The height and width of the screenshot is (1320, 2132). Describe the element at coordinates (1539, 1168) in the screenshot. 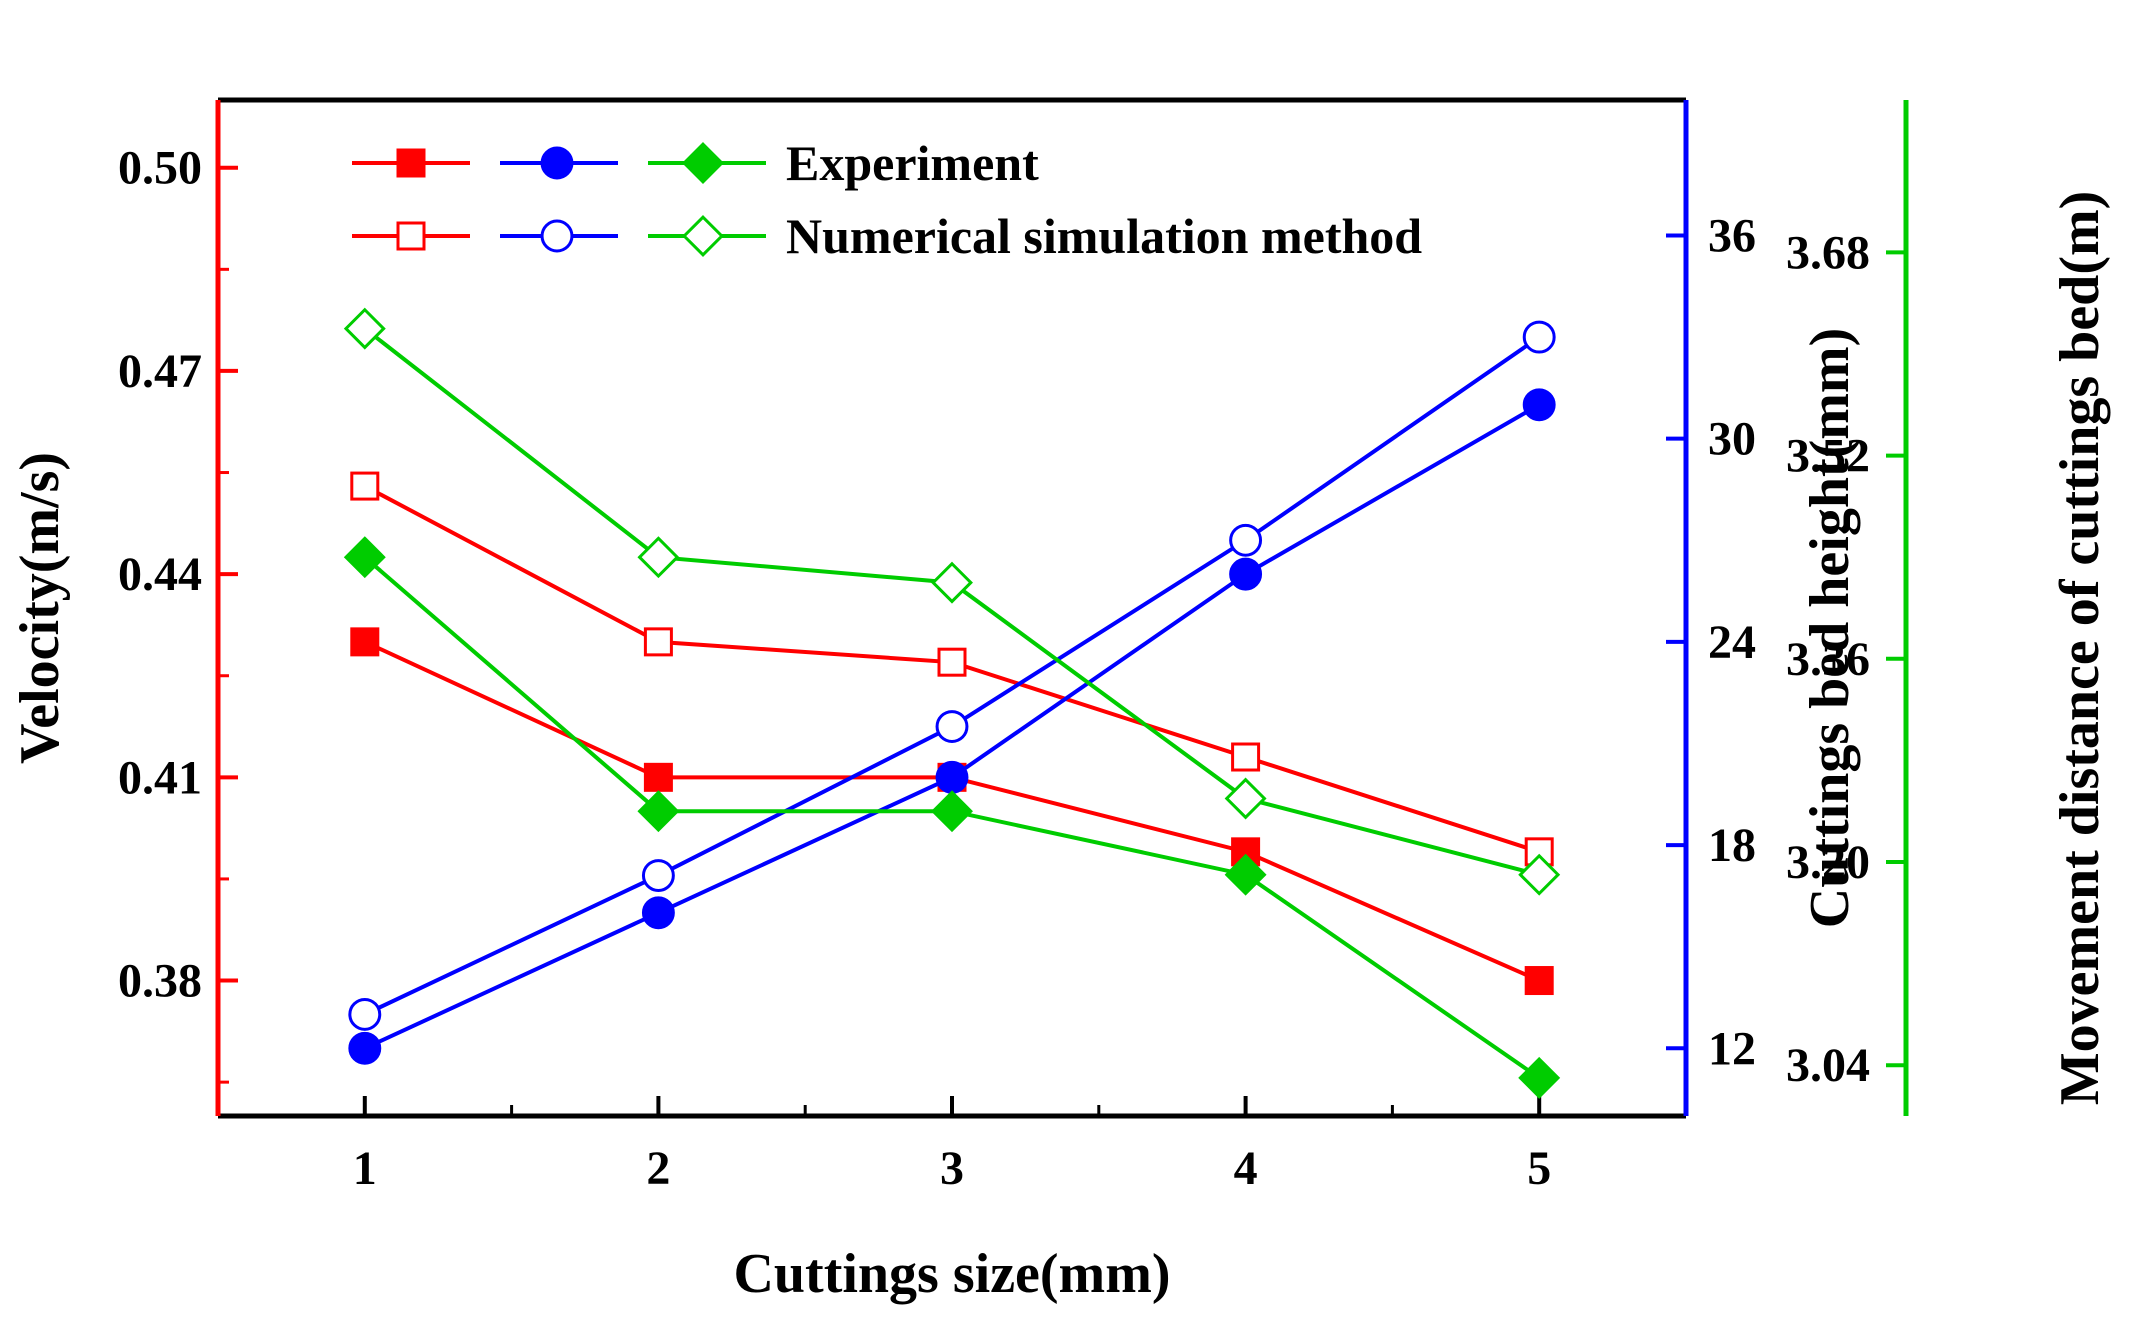

I see `x-tick-label: 5` at that location.